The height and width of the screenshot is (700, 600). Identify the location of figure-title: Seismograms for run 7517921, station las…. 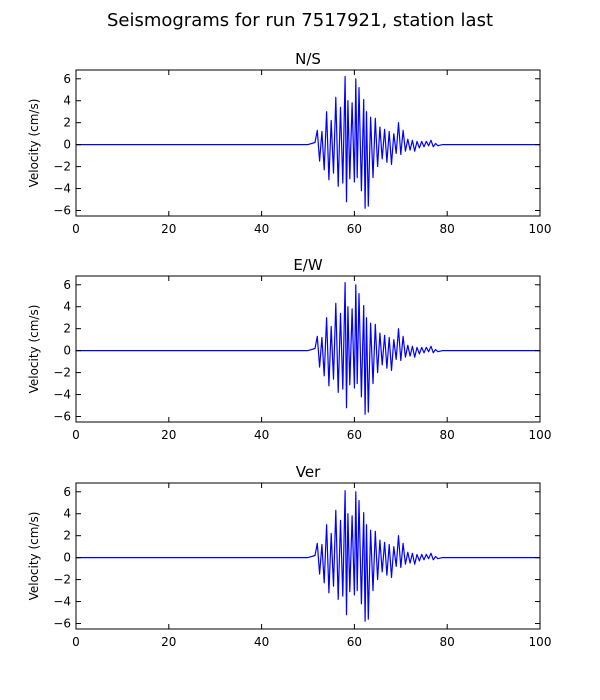
(300, 20).